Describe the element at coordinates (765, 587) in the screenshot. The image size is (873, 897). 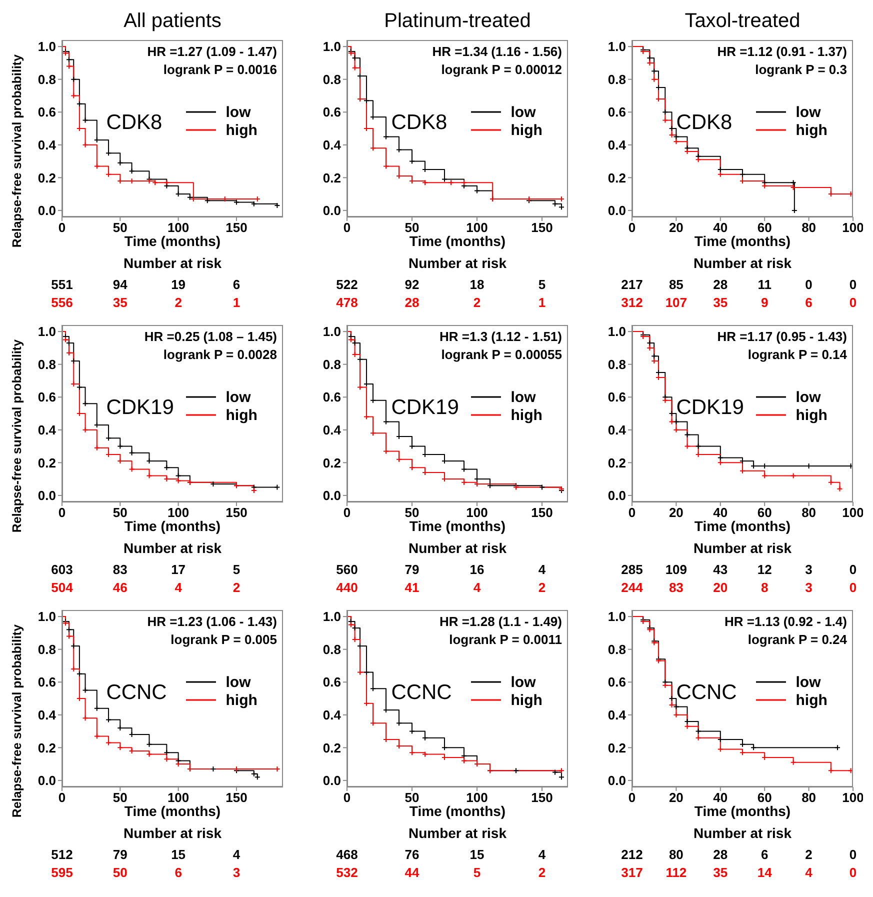
I see `text: 8` at that location.